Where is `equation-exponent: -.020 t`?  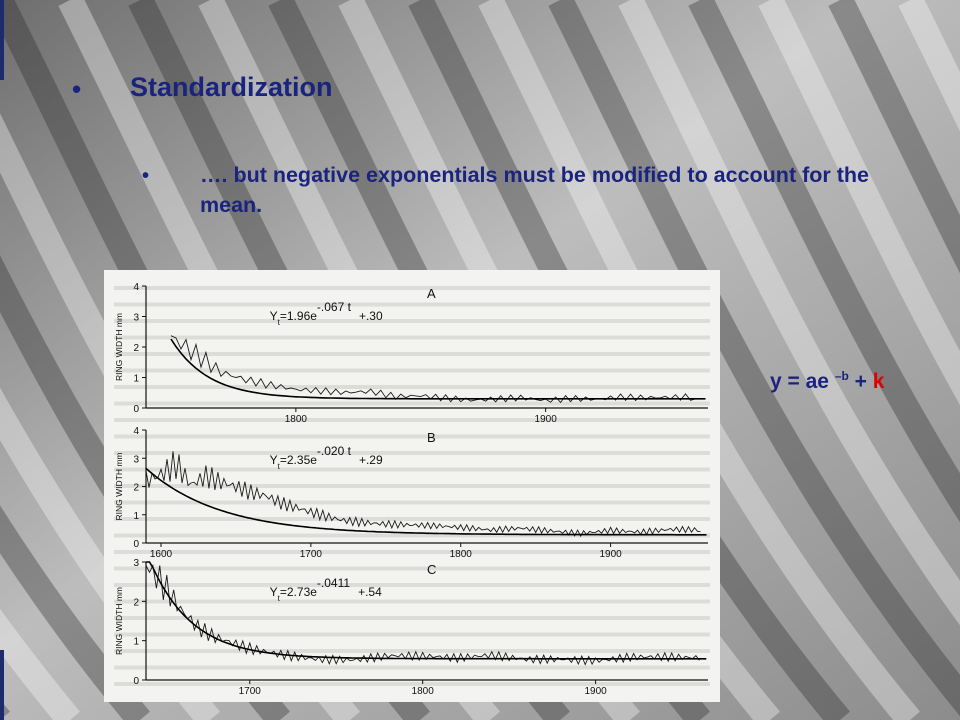 equation-exponent: -.020 t is located at coordinates (334, 451).